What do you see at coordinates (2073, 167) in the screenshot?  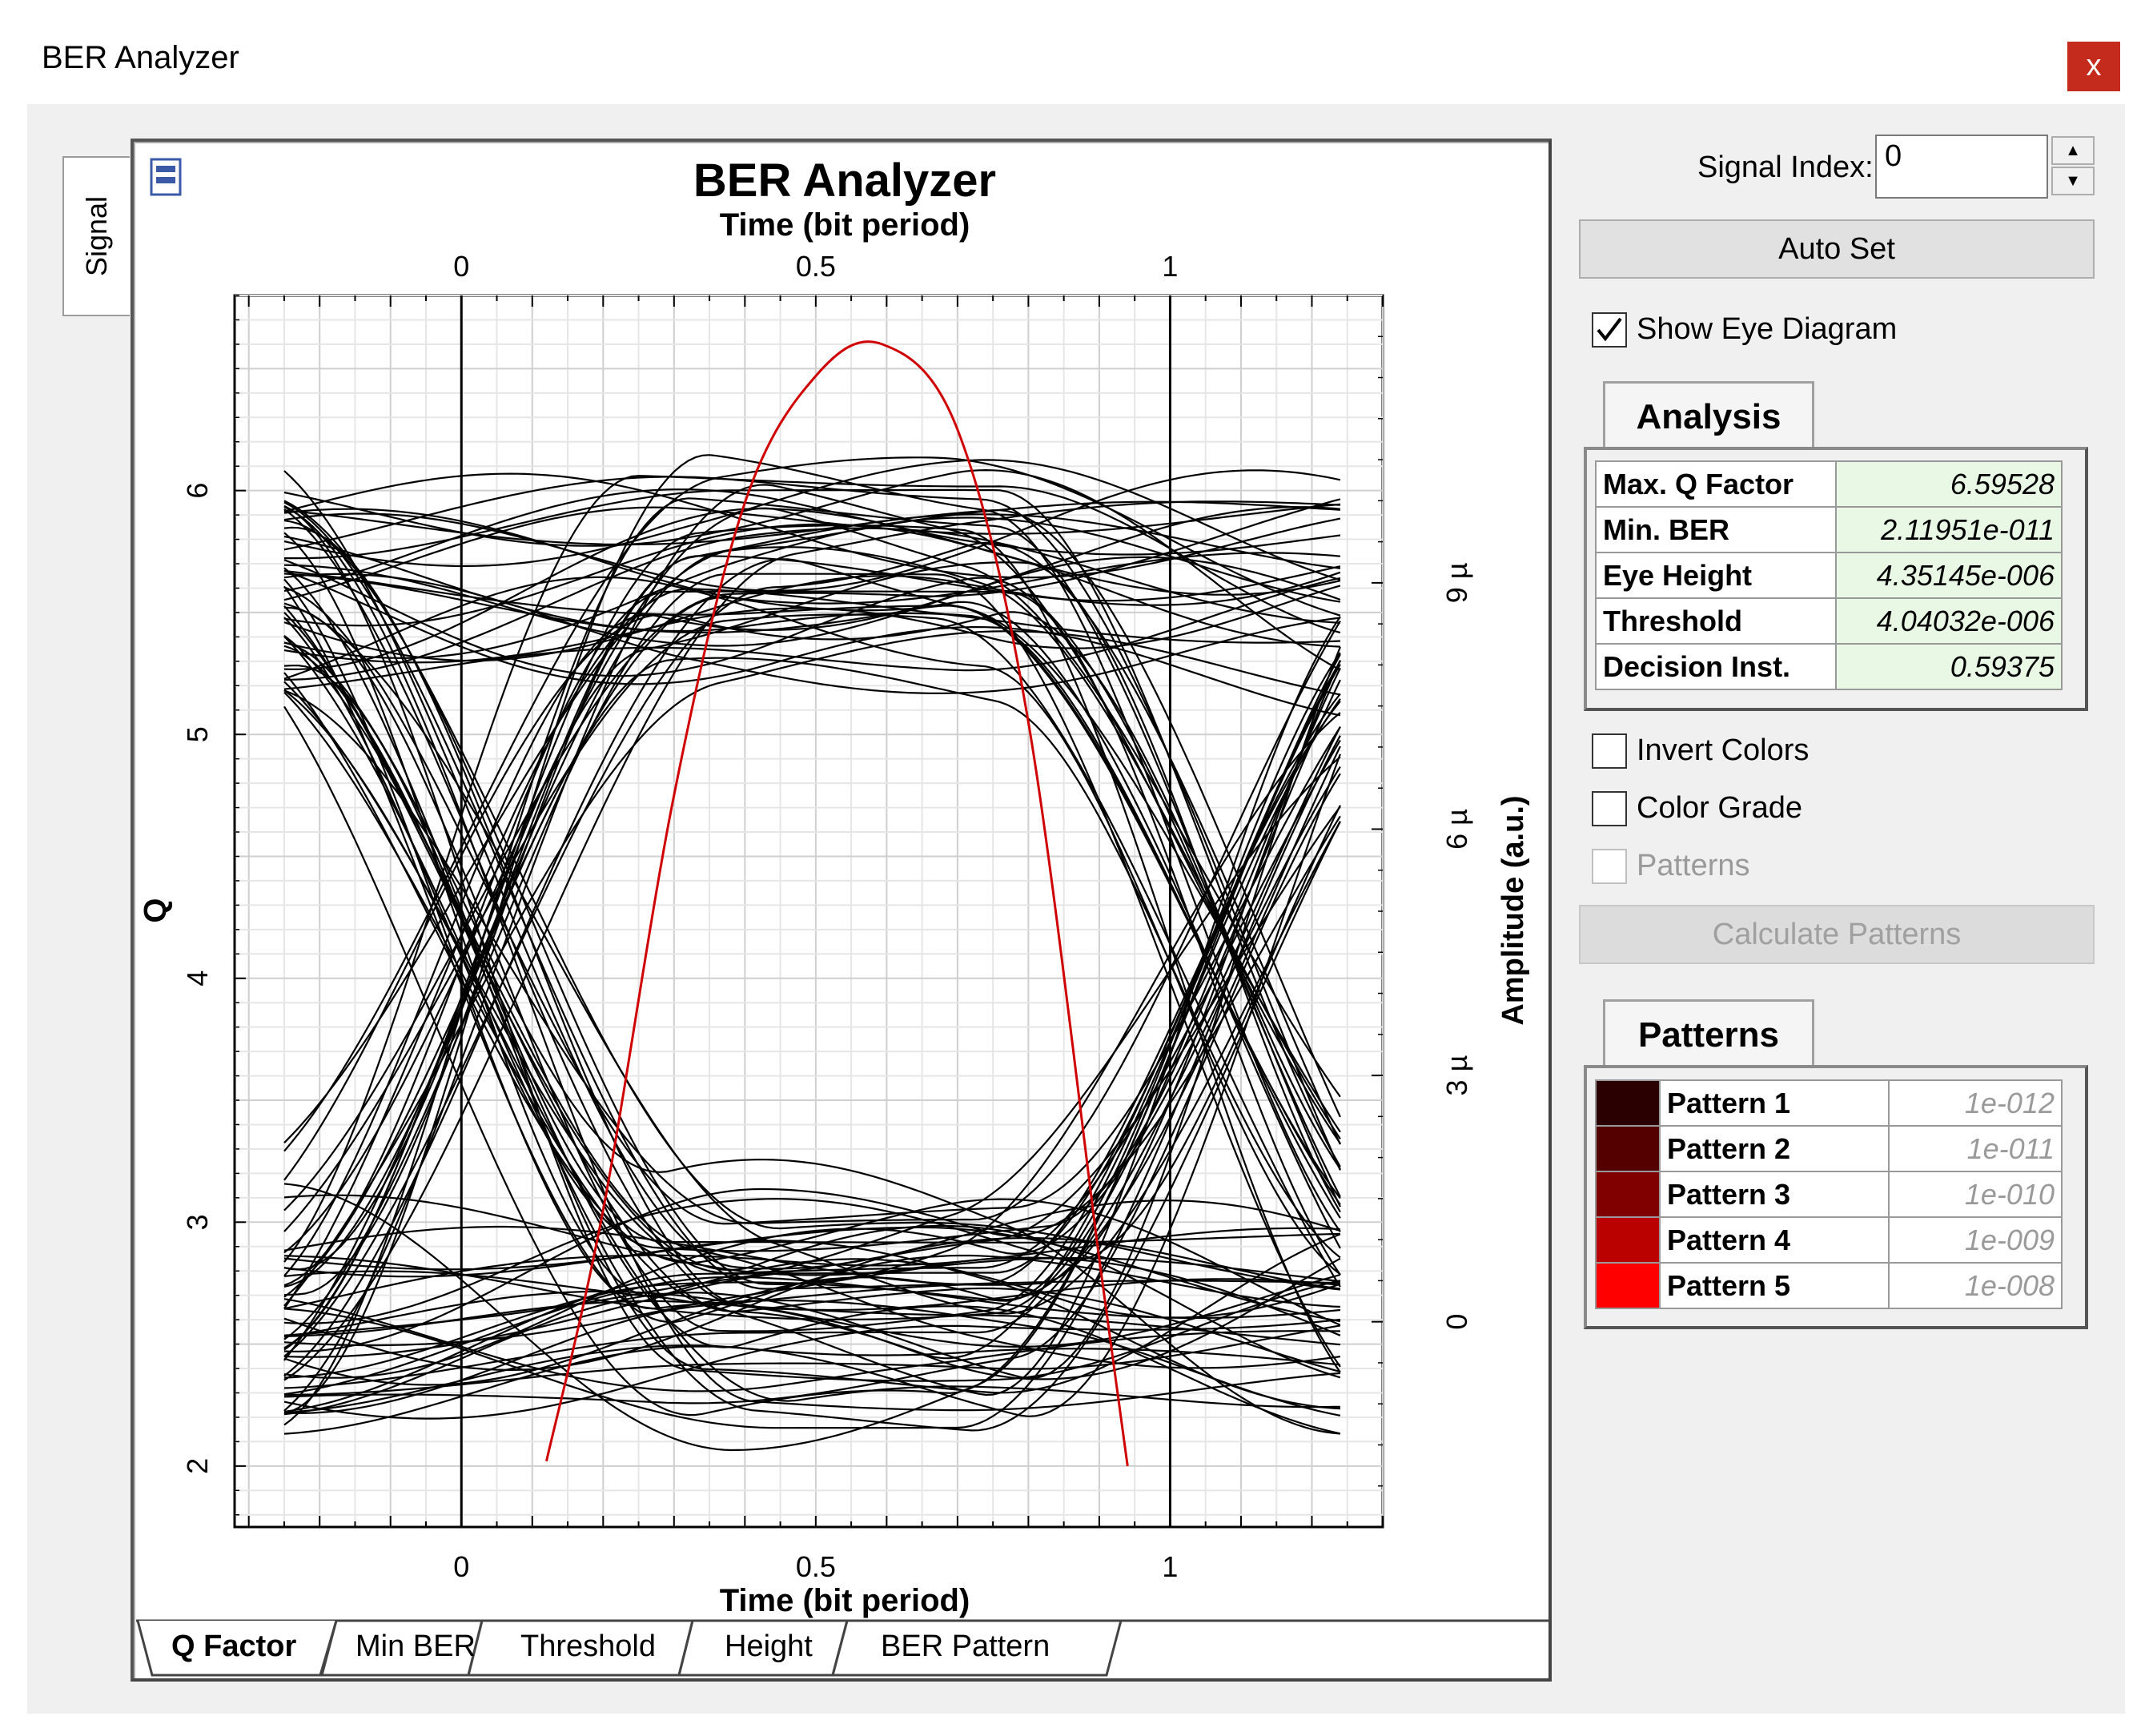 I see `signal-index-stepper: ▲ ▼` at bounding box center [2073, 167].